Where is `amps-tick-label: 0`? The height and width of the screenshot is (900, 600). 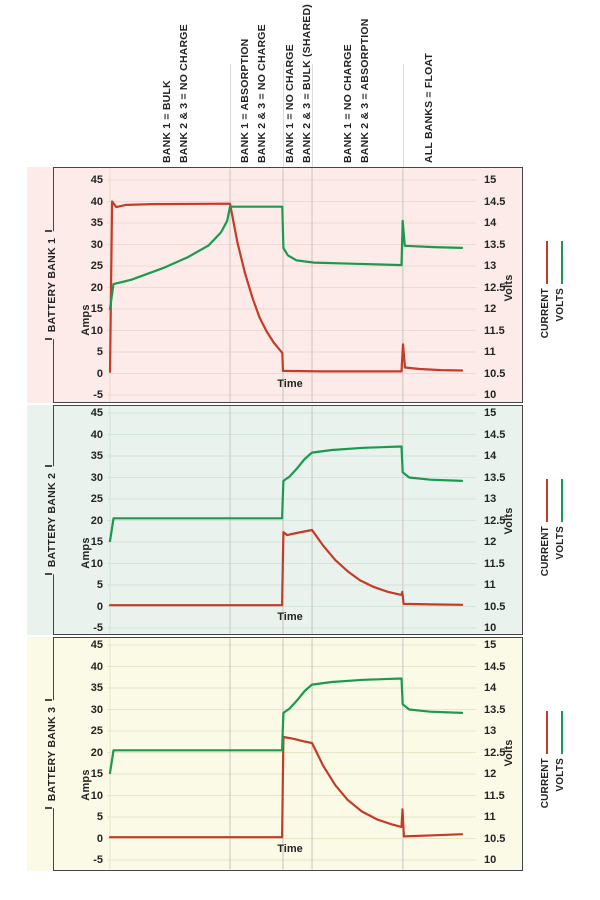
amps-tick-label: 0 is located at coordinates (99, 606).